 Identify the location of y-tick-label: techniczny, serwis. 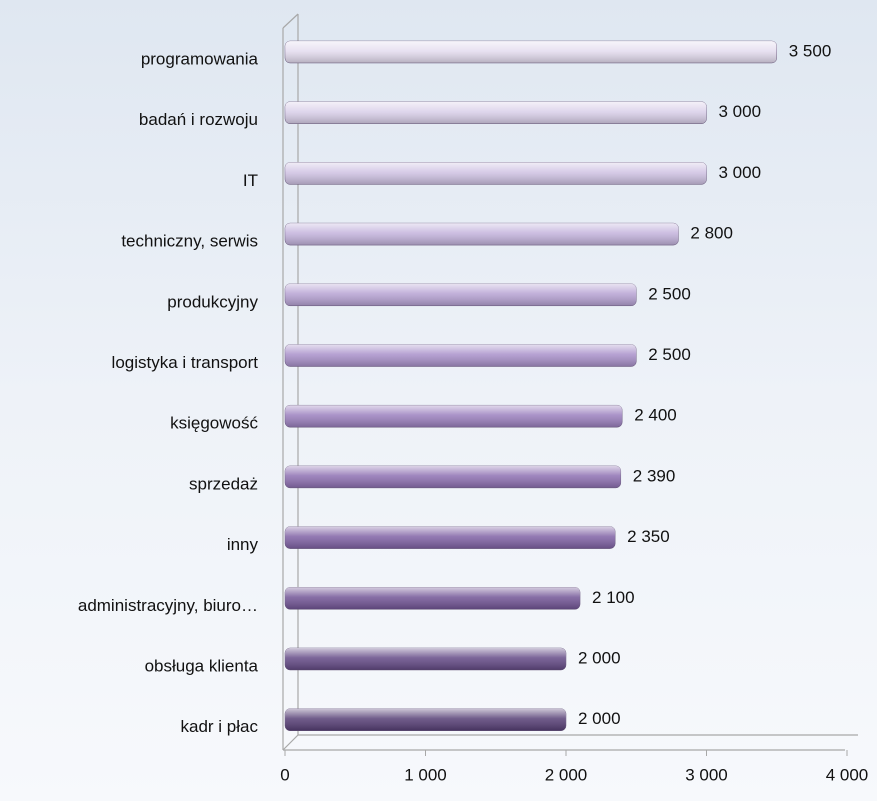
(189, 241).